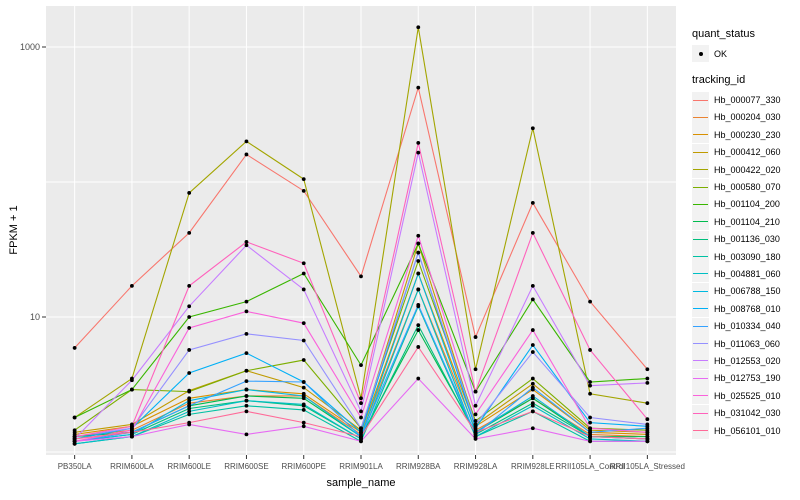  Describe the element at coordinates (747, 395) in the screenshot. I see `legend-item-label: Hb_025525_010` at that location.